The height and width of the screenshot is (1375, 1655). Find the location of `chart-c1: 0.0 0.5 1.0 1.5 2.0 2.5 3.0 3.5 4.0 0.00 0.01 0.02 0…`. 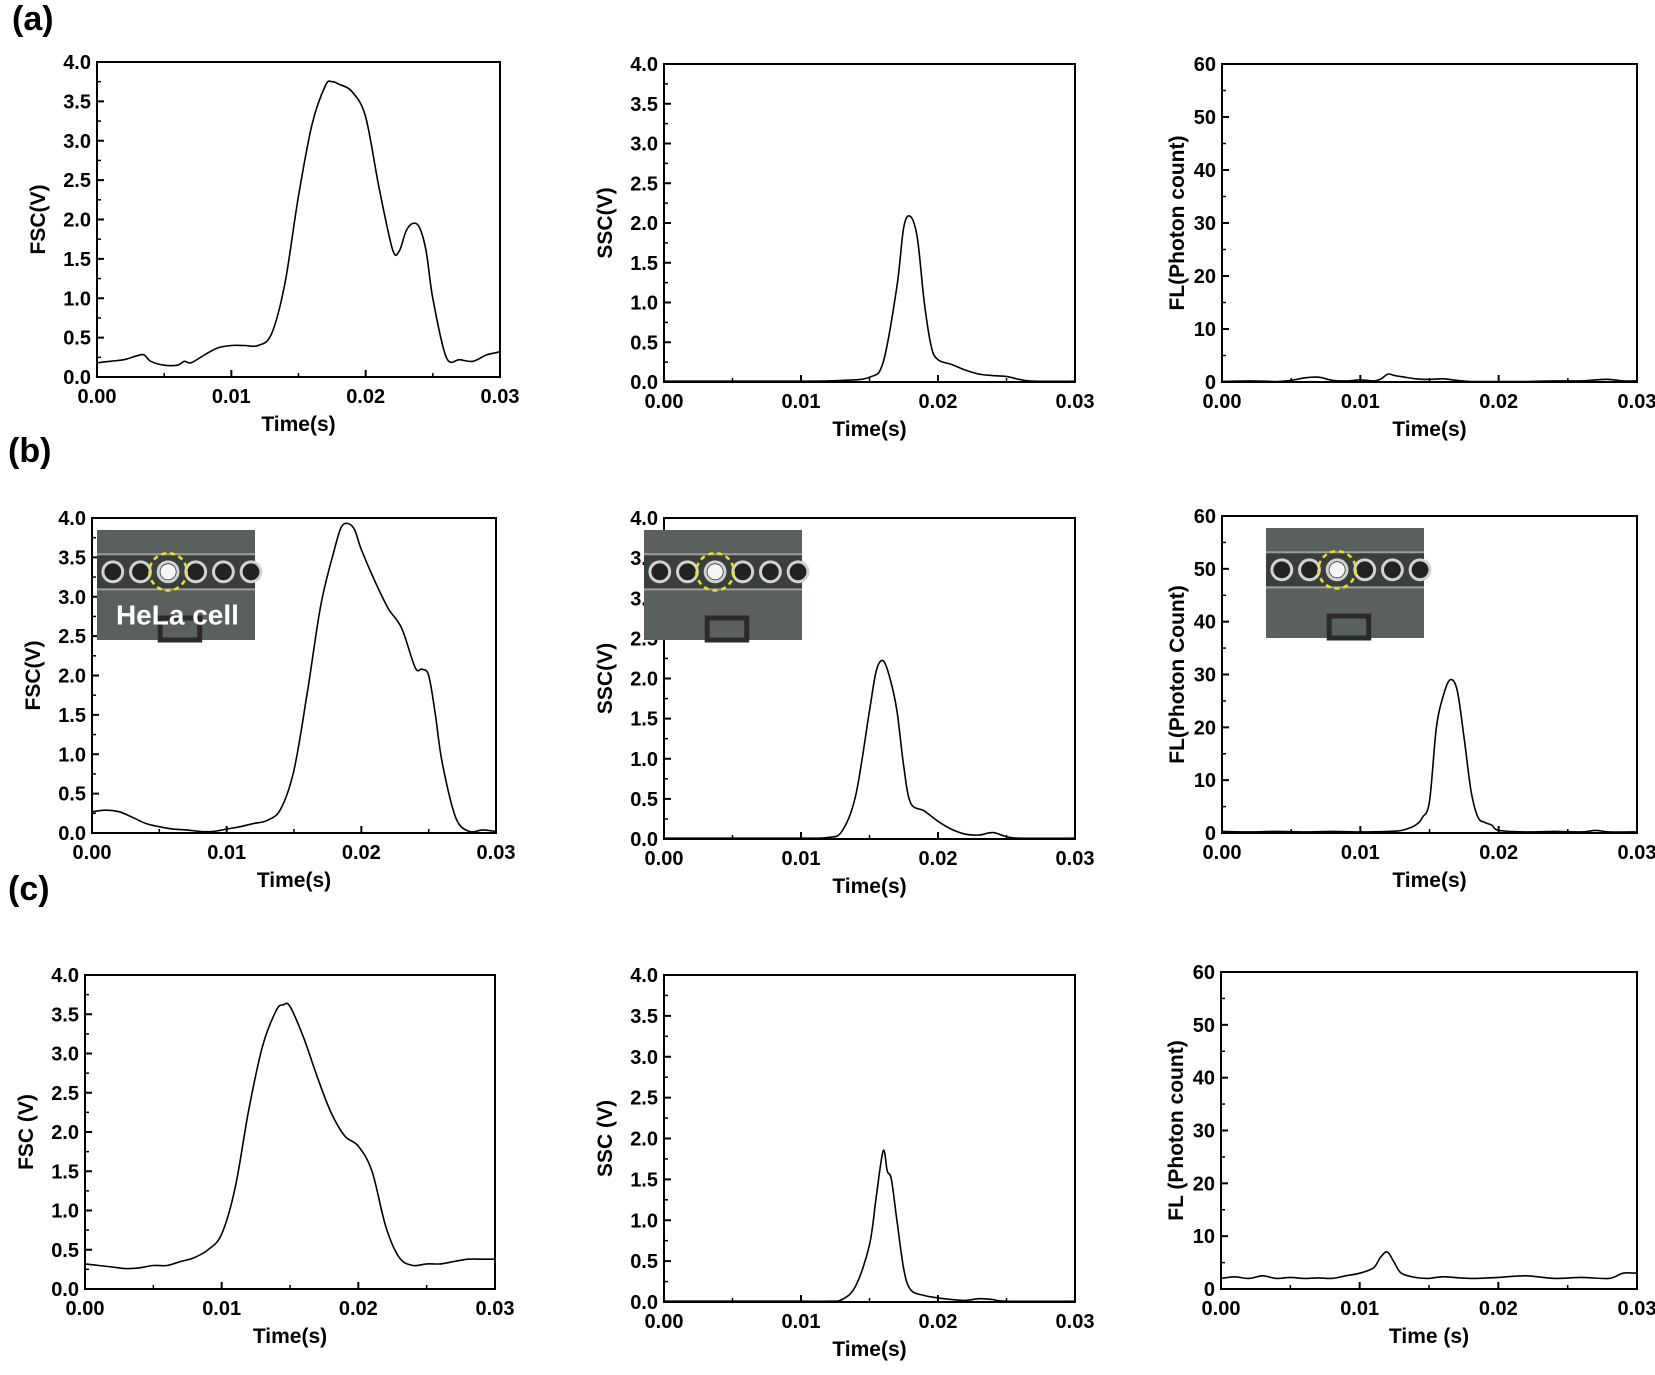

chart-c1: 0.0 0.5 1.0 1.5 2.0 2.5 3.0 3.5 4.0 0.00 0.01 0.02 0… is located at coordinates (264, 1156).